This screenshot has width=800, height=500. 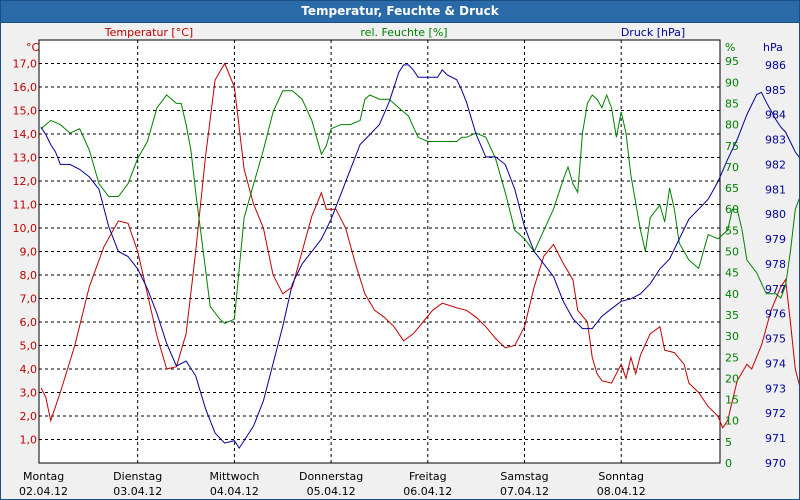 What do you see at coordinates (621, 491) in the screenshot?
I see `date-label: 08.04.12` at bounding box center [621, 491].